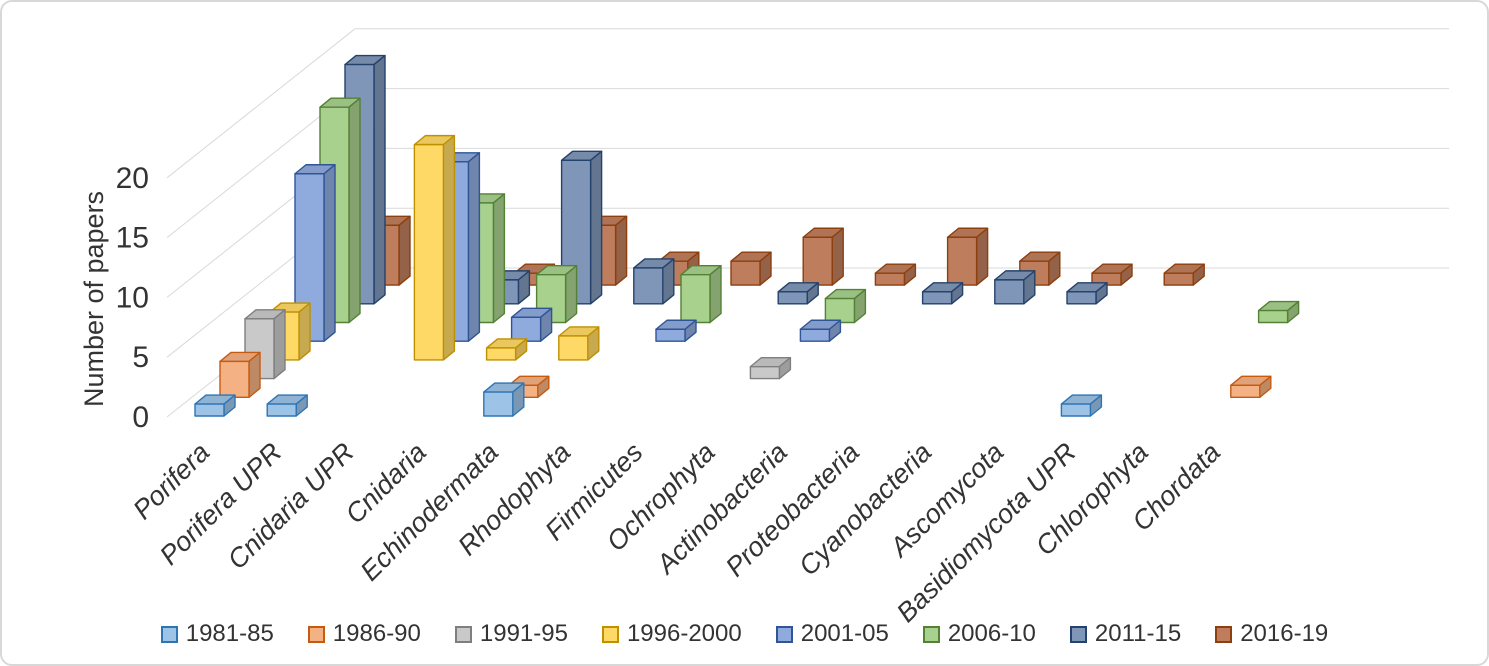 Image resolution: width=1489 pixels, height=666 pixels. I want to click on legend-label: 1996-2000, so click(684, 633).